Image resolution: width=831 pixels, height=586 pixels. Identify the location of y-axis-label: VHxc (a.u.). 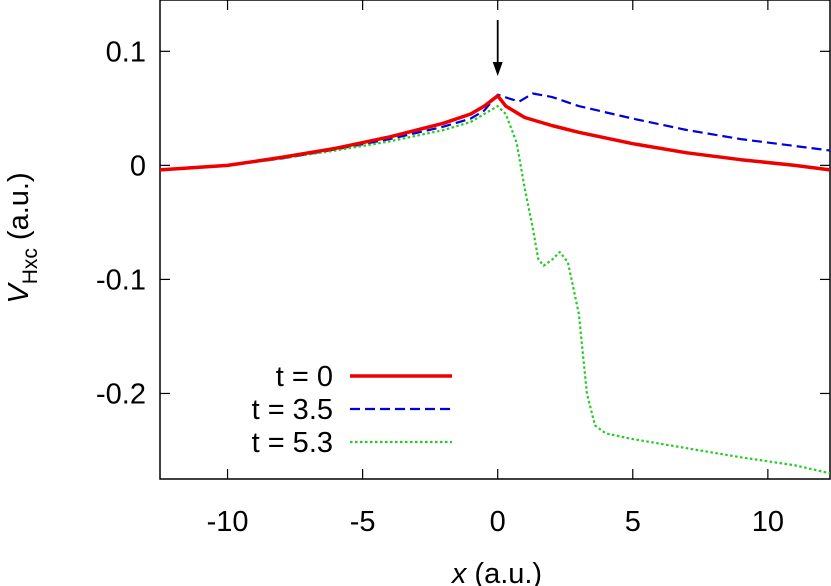
(22, 237).